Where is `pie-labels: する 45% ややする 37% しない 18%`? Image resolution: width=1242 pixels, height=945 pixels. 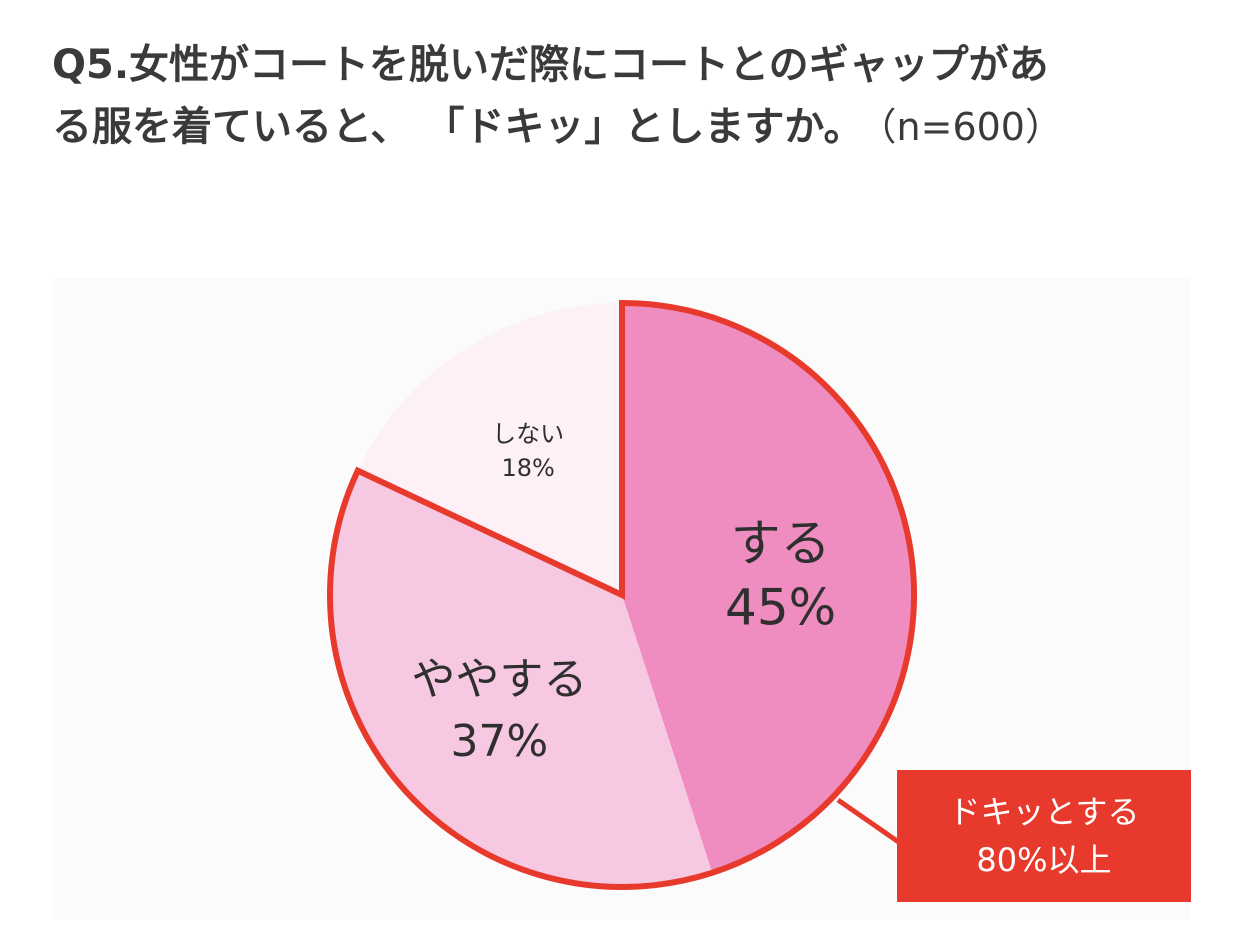
pie-labels: する 45% ややする 37% しない 18% is located at coordinates (623, 593).